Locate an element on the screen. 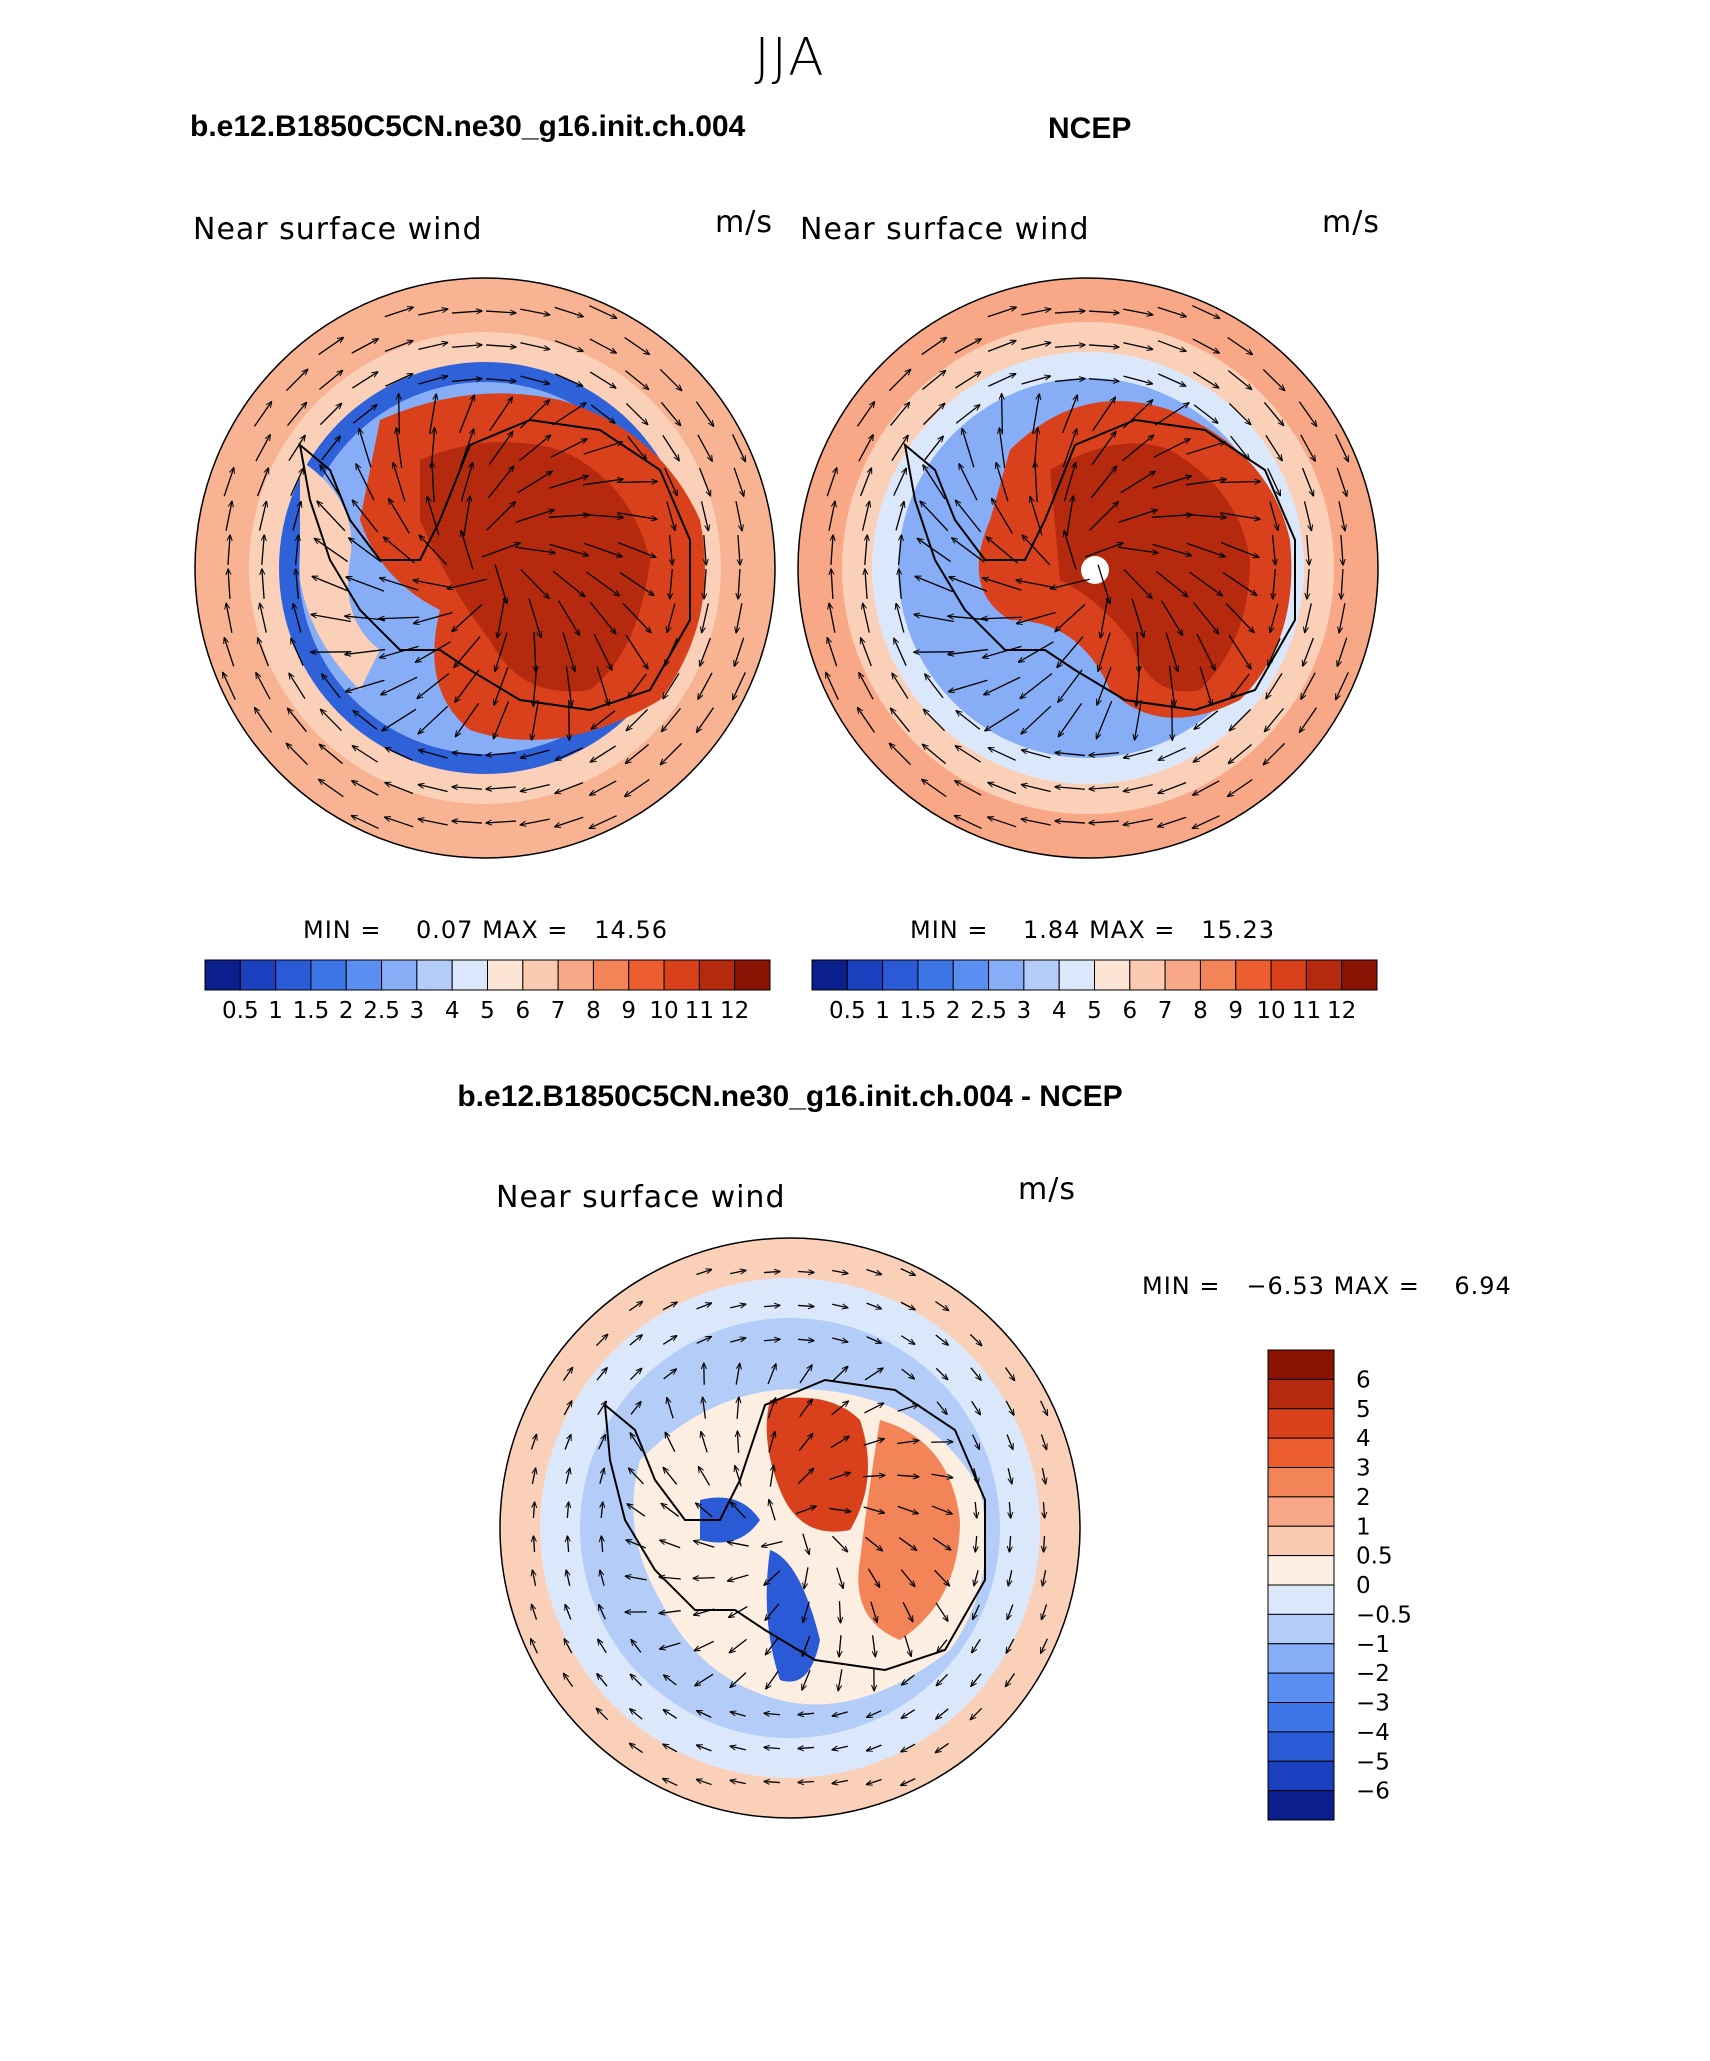 The height and width of the screenshot is (2061, 1710). colorbar-tick-label: 9 is located at coordinates (628, 1011).